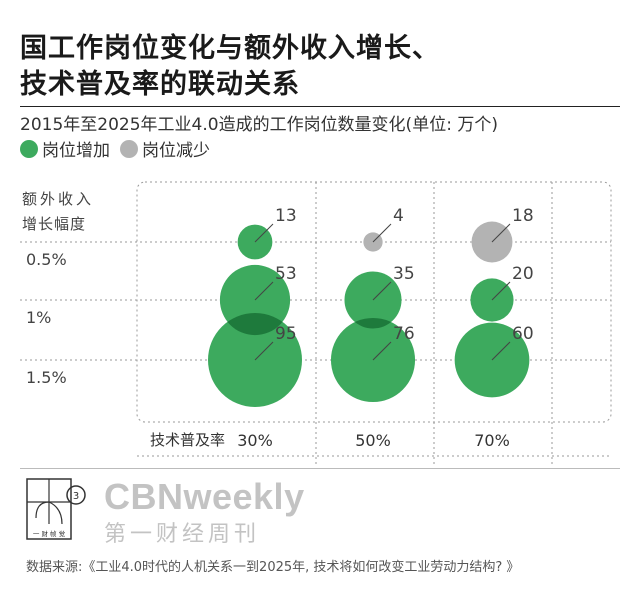  What do you see at coordinates (46, 259) in the screenshot?
I see `y-tick-label: 0.5%` at bounding box center [46, 259].